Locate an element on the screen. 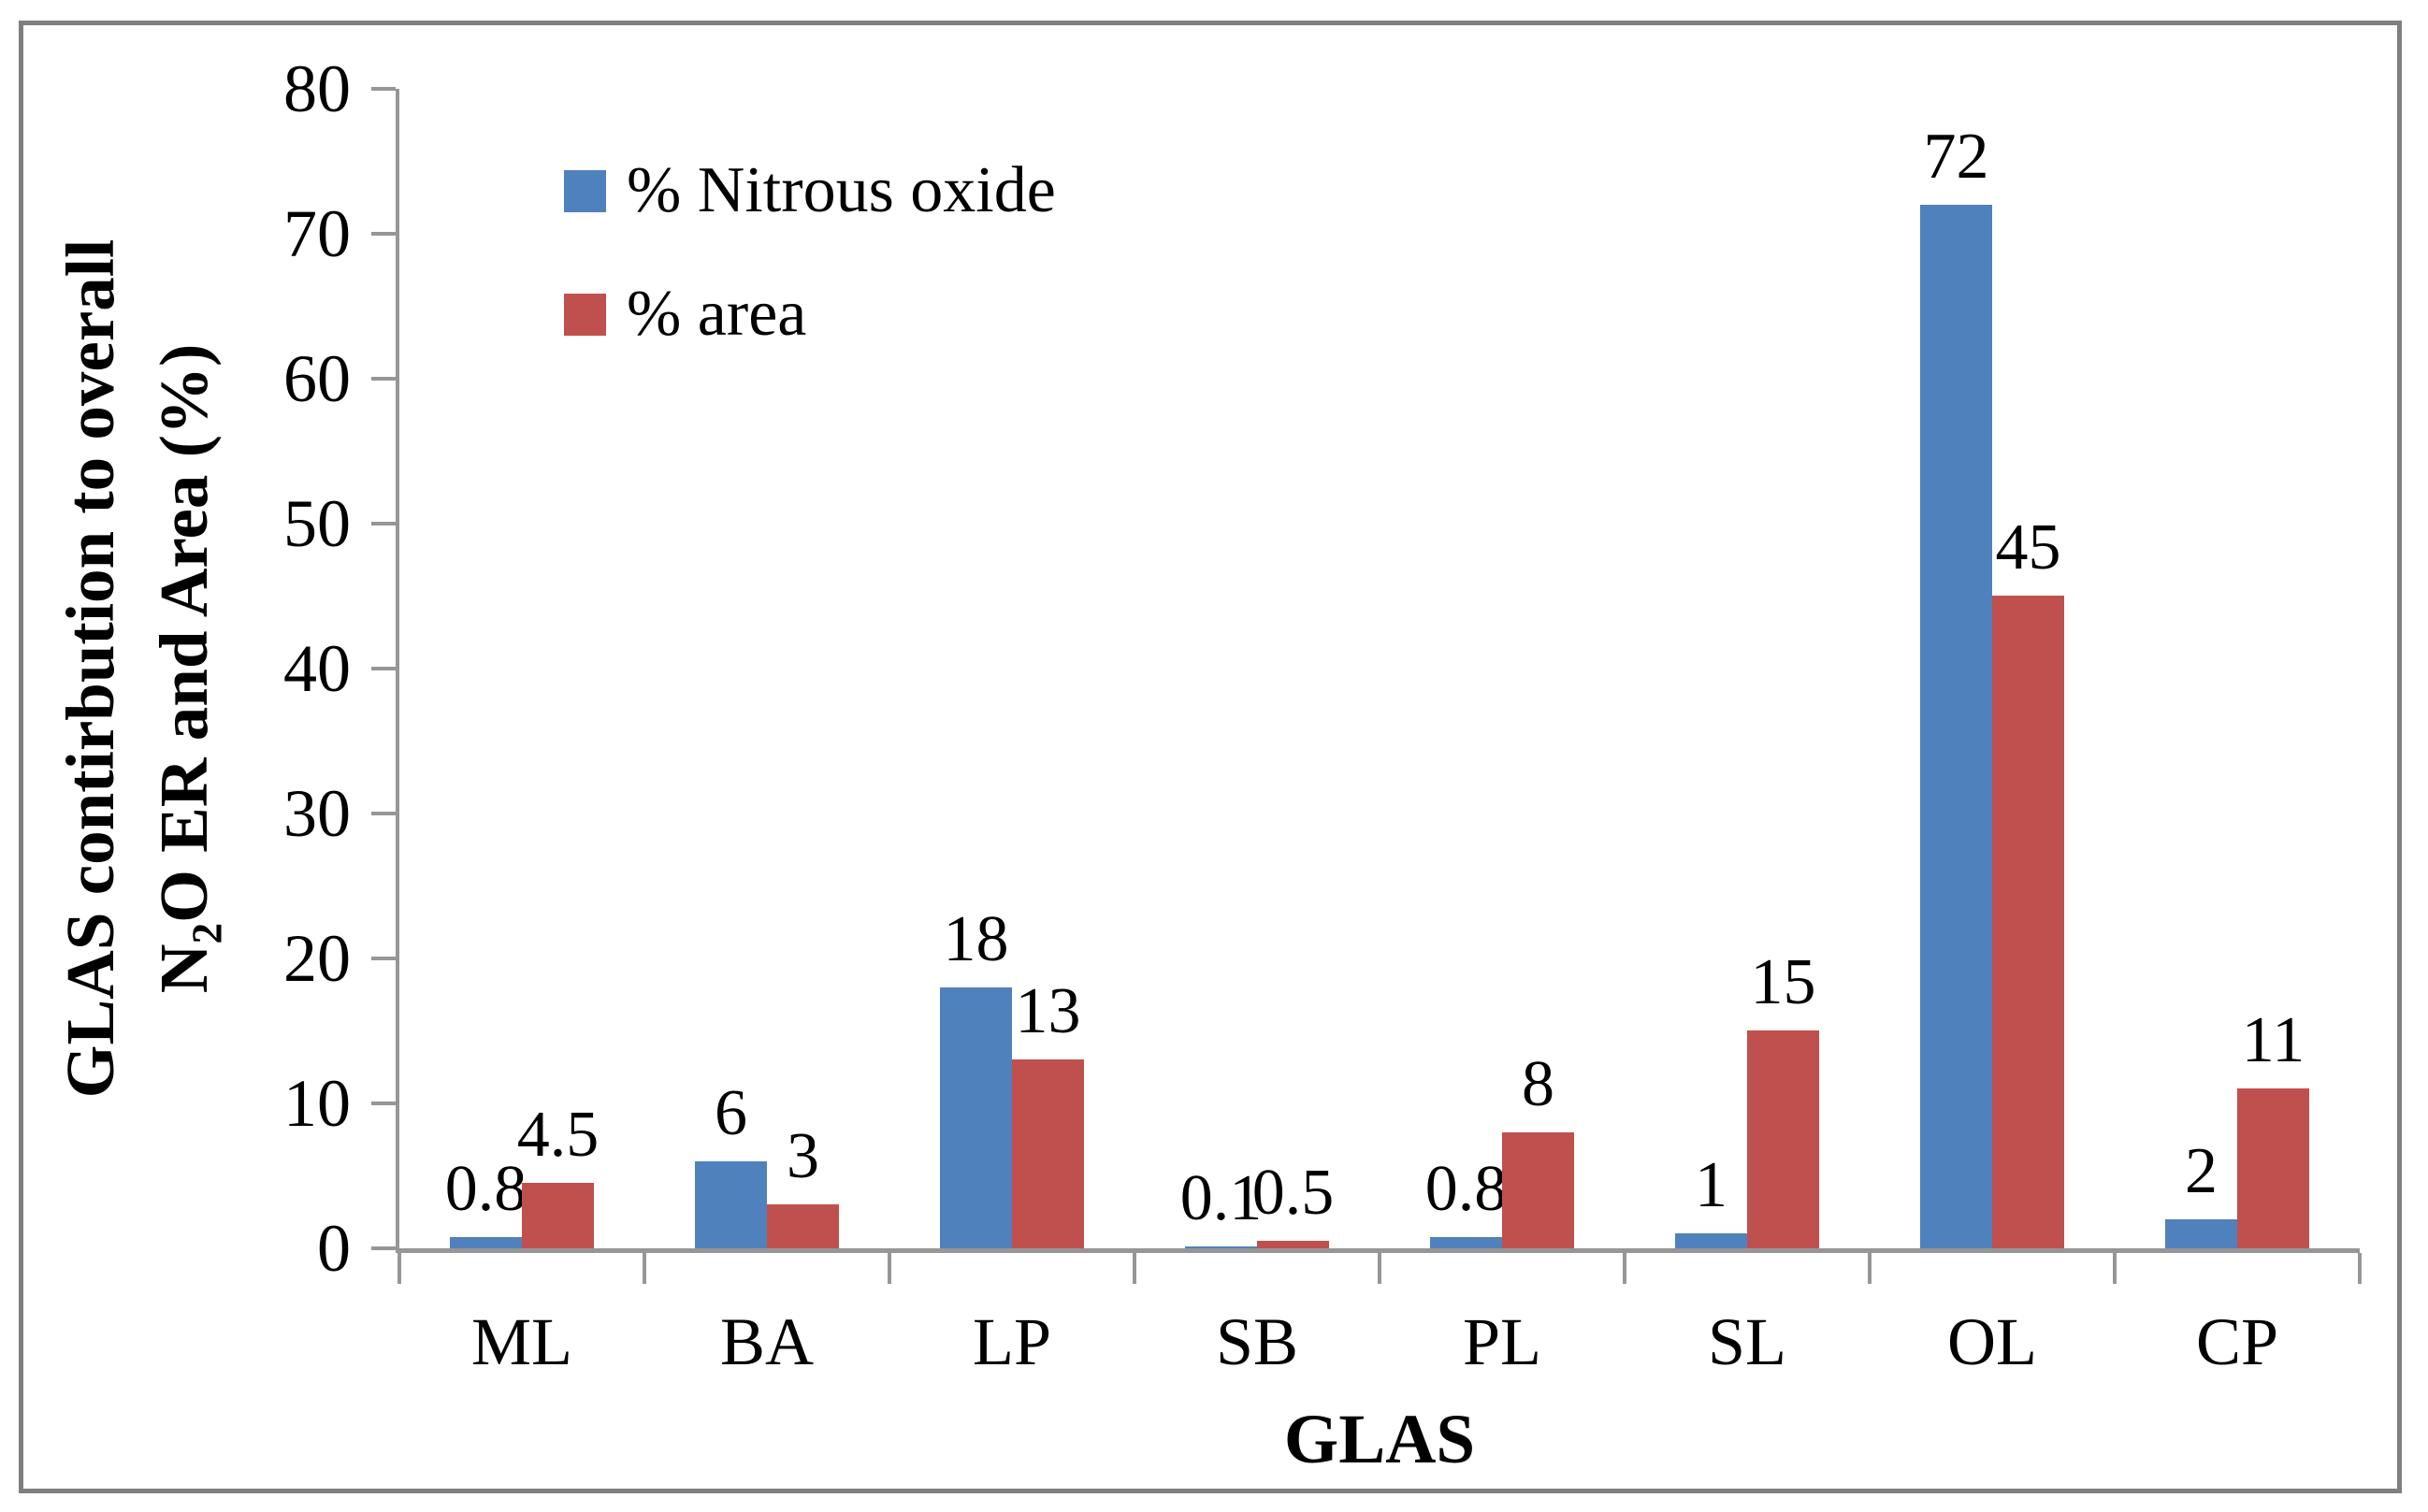 Image resolution: width=2428 pixels, height=1512 pixels. x-category-label: ML is located at coordinates (521, 1341).